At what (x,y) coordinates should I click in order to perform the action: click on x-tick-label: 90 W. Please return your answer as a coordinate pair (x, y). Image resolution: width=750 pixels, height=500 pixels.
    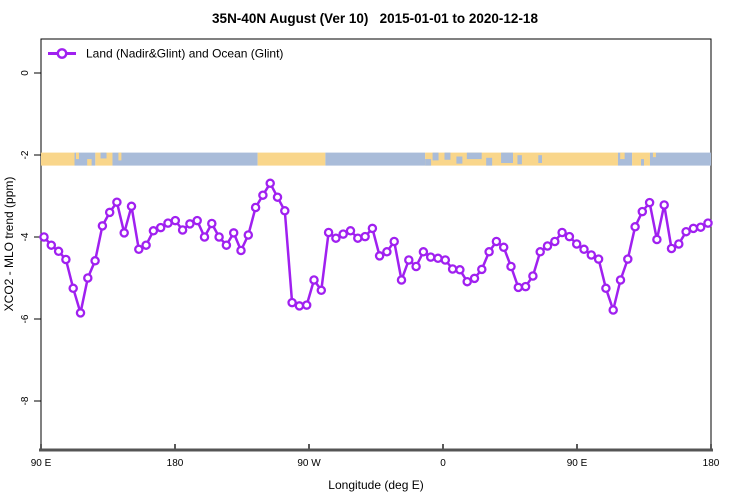
    Looking at the image, I should click on (309, 463).